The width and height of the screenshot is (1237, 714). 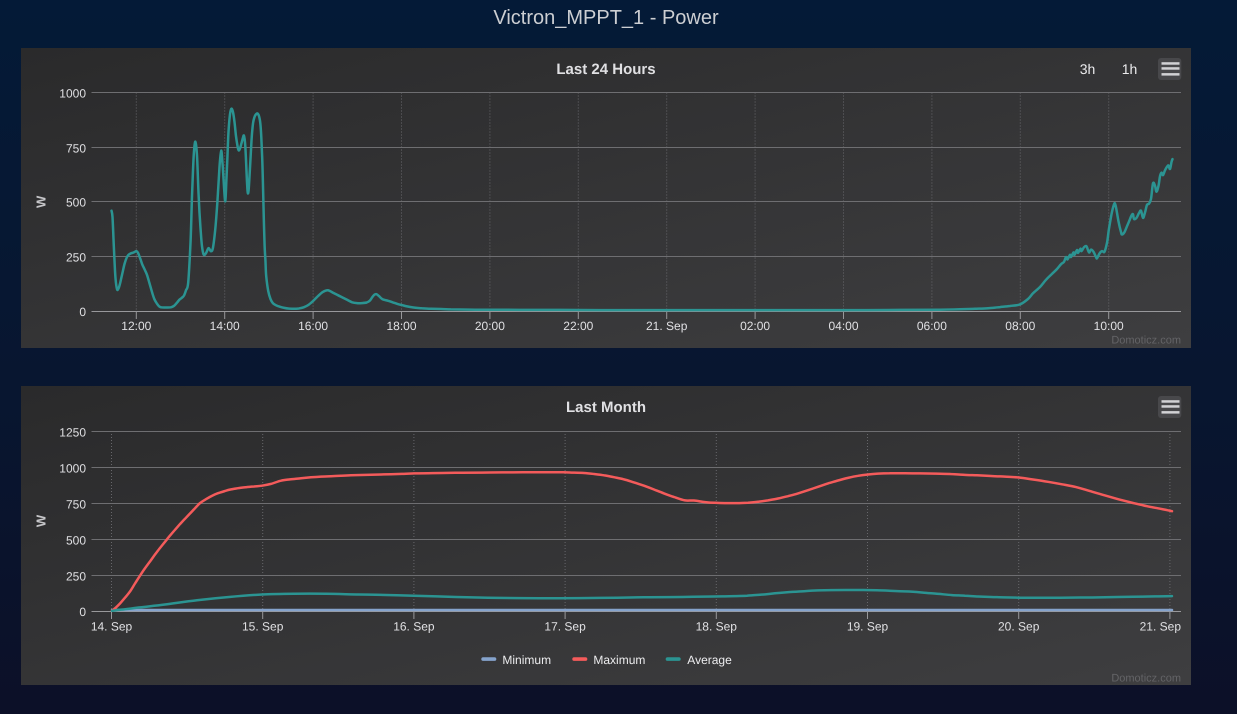 What do you see at coordinates (526, 660) in the screenshot?
I see `svg-text: Minimum` at bounding box center [526, 660].